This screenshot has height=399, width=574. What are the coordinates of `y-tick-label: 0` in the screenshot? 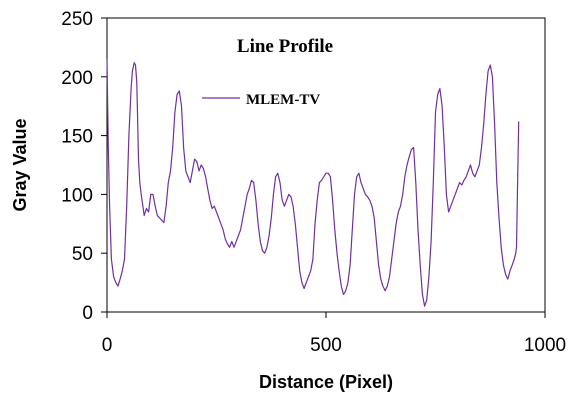 It's located at (87, 313).